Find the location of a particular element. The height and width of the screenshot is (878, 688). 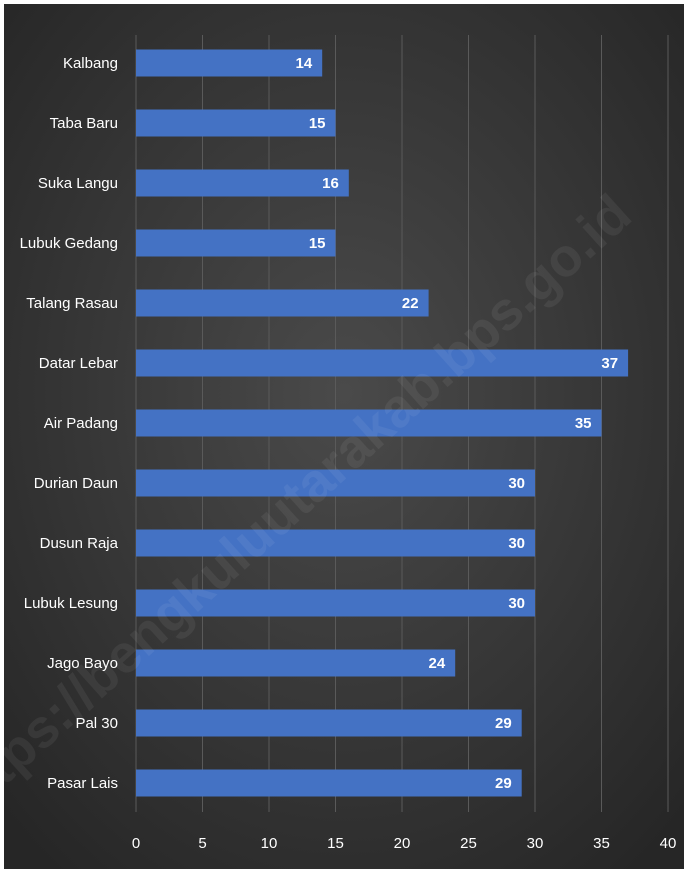

category-label: Pasar Lais is located at coordinates (82, 783).